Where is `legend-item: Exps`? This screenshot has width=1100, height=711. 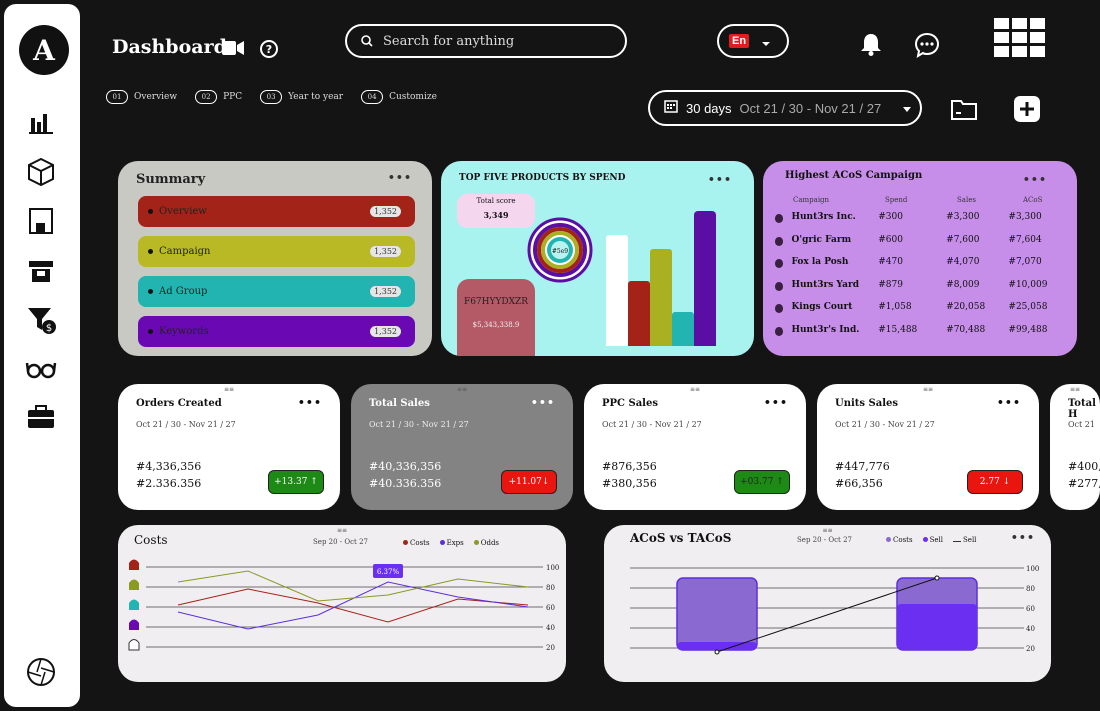 legend-item: Exps is located at coordinates (451, 543).